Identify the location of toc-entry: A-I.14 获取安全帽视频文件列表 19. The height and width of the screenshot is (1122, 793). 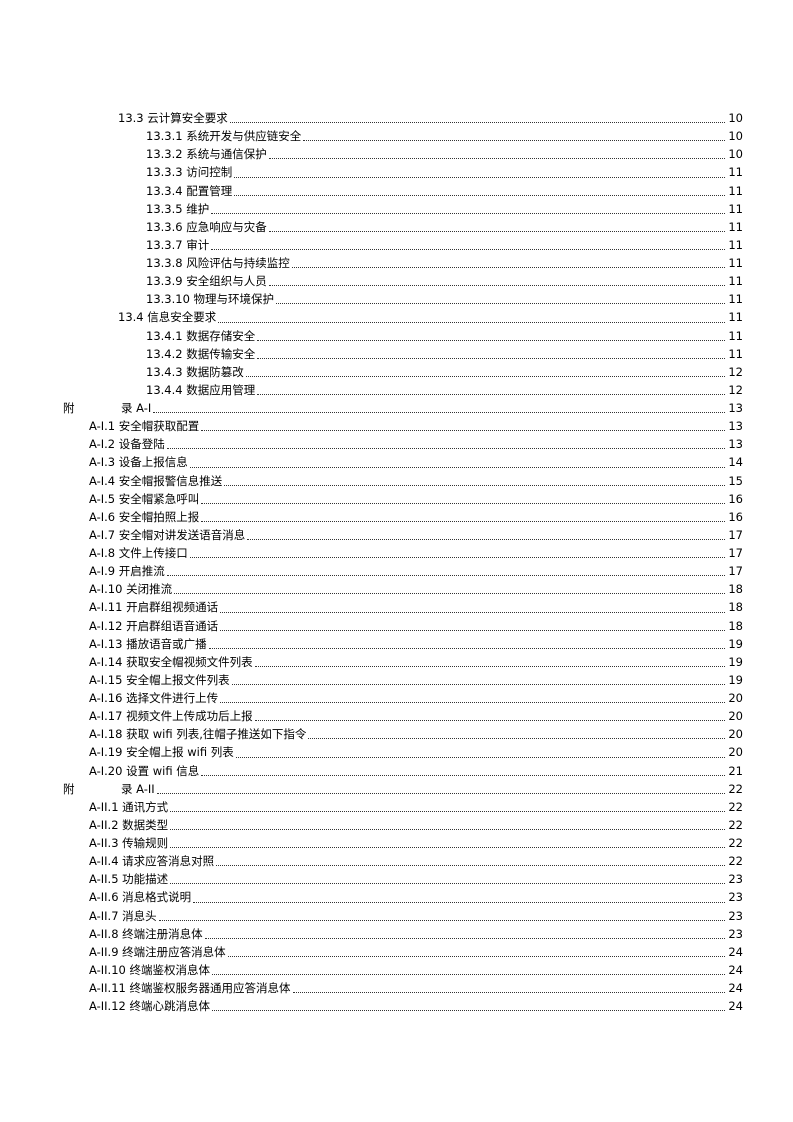
(396, 662).